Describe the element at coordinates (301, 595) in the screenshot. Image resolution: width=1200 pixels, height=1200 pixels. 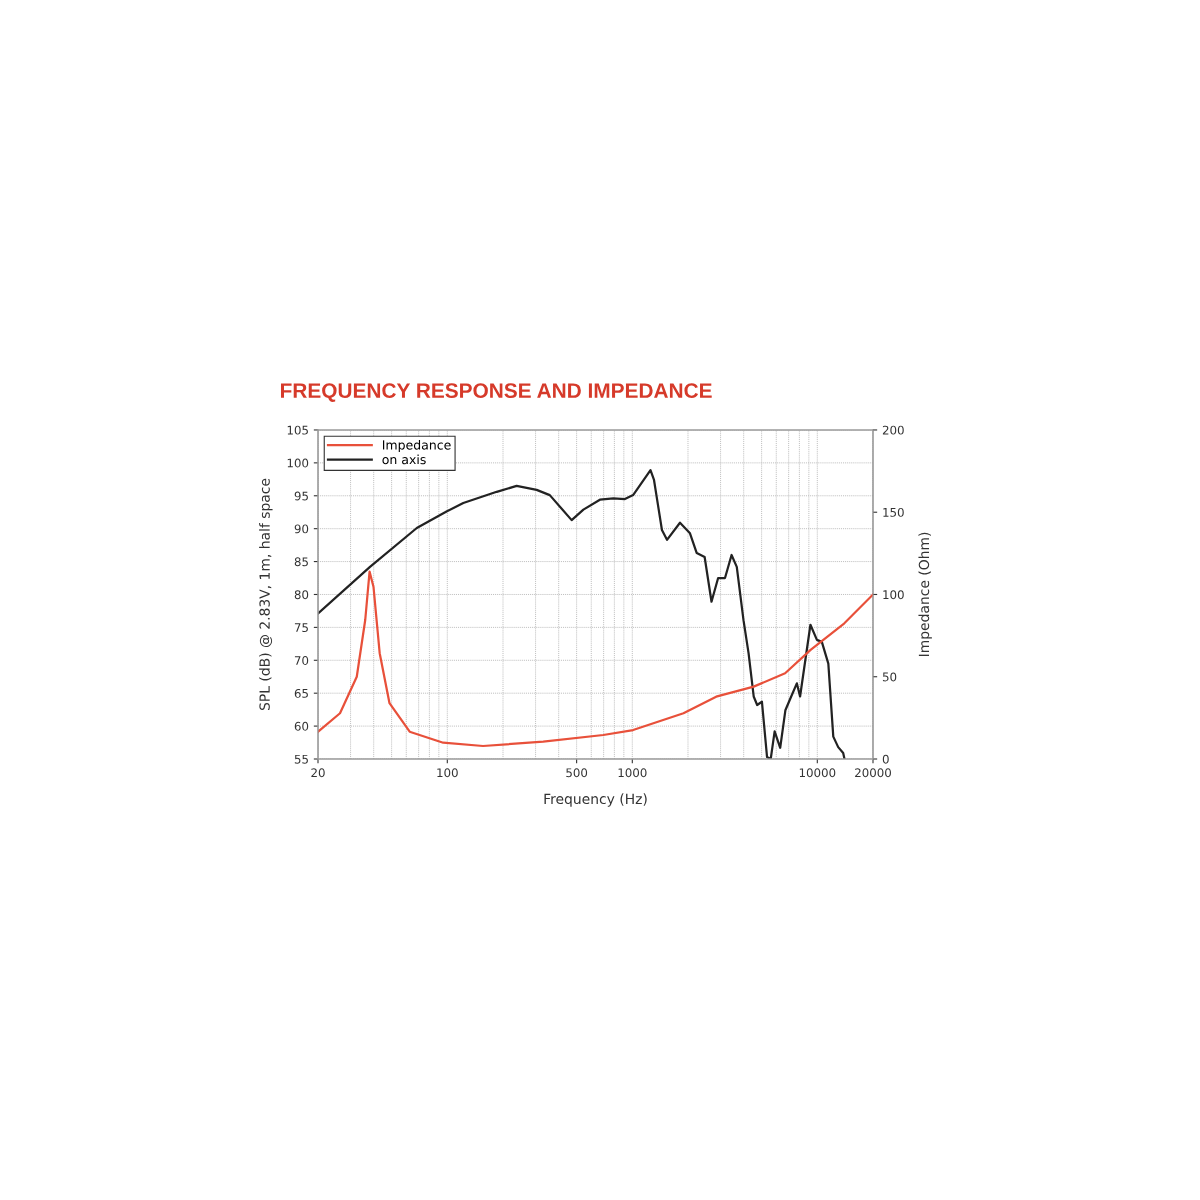
I see `y-tick-label: 80` at that location.